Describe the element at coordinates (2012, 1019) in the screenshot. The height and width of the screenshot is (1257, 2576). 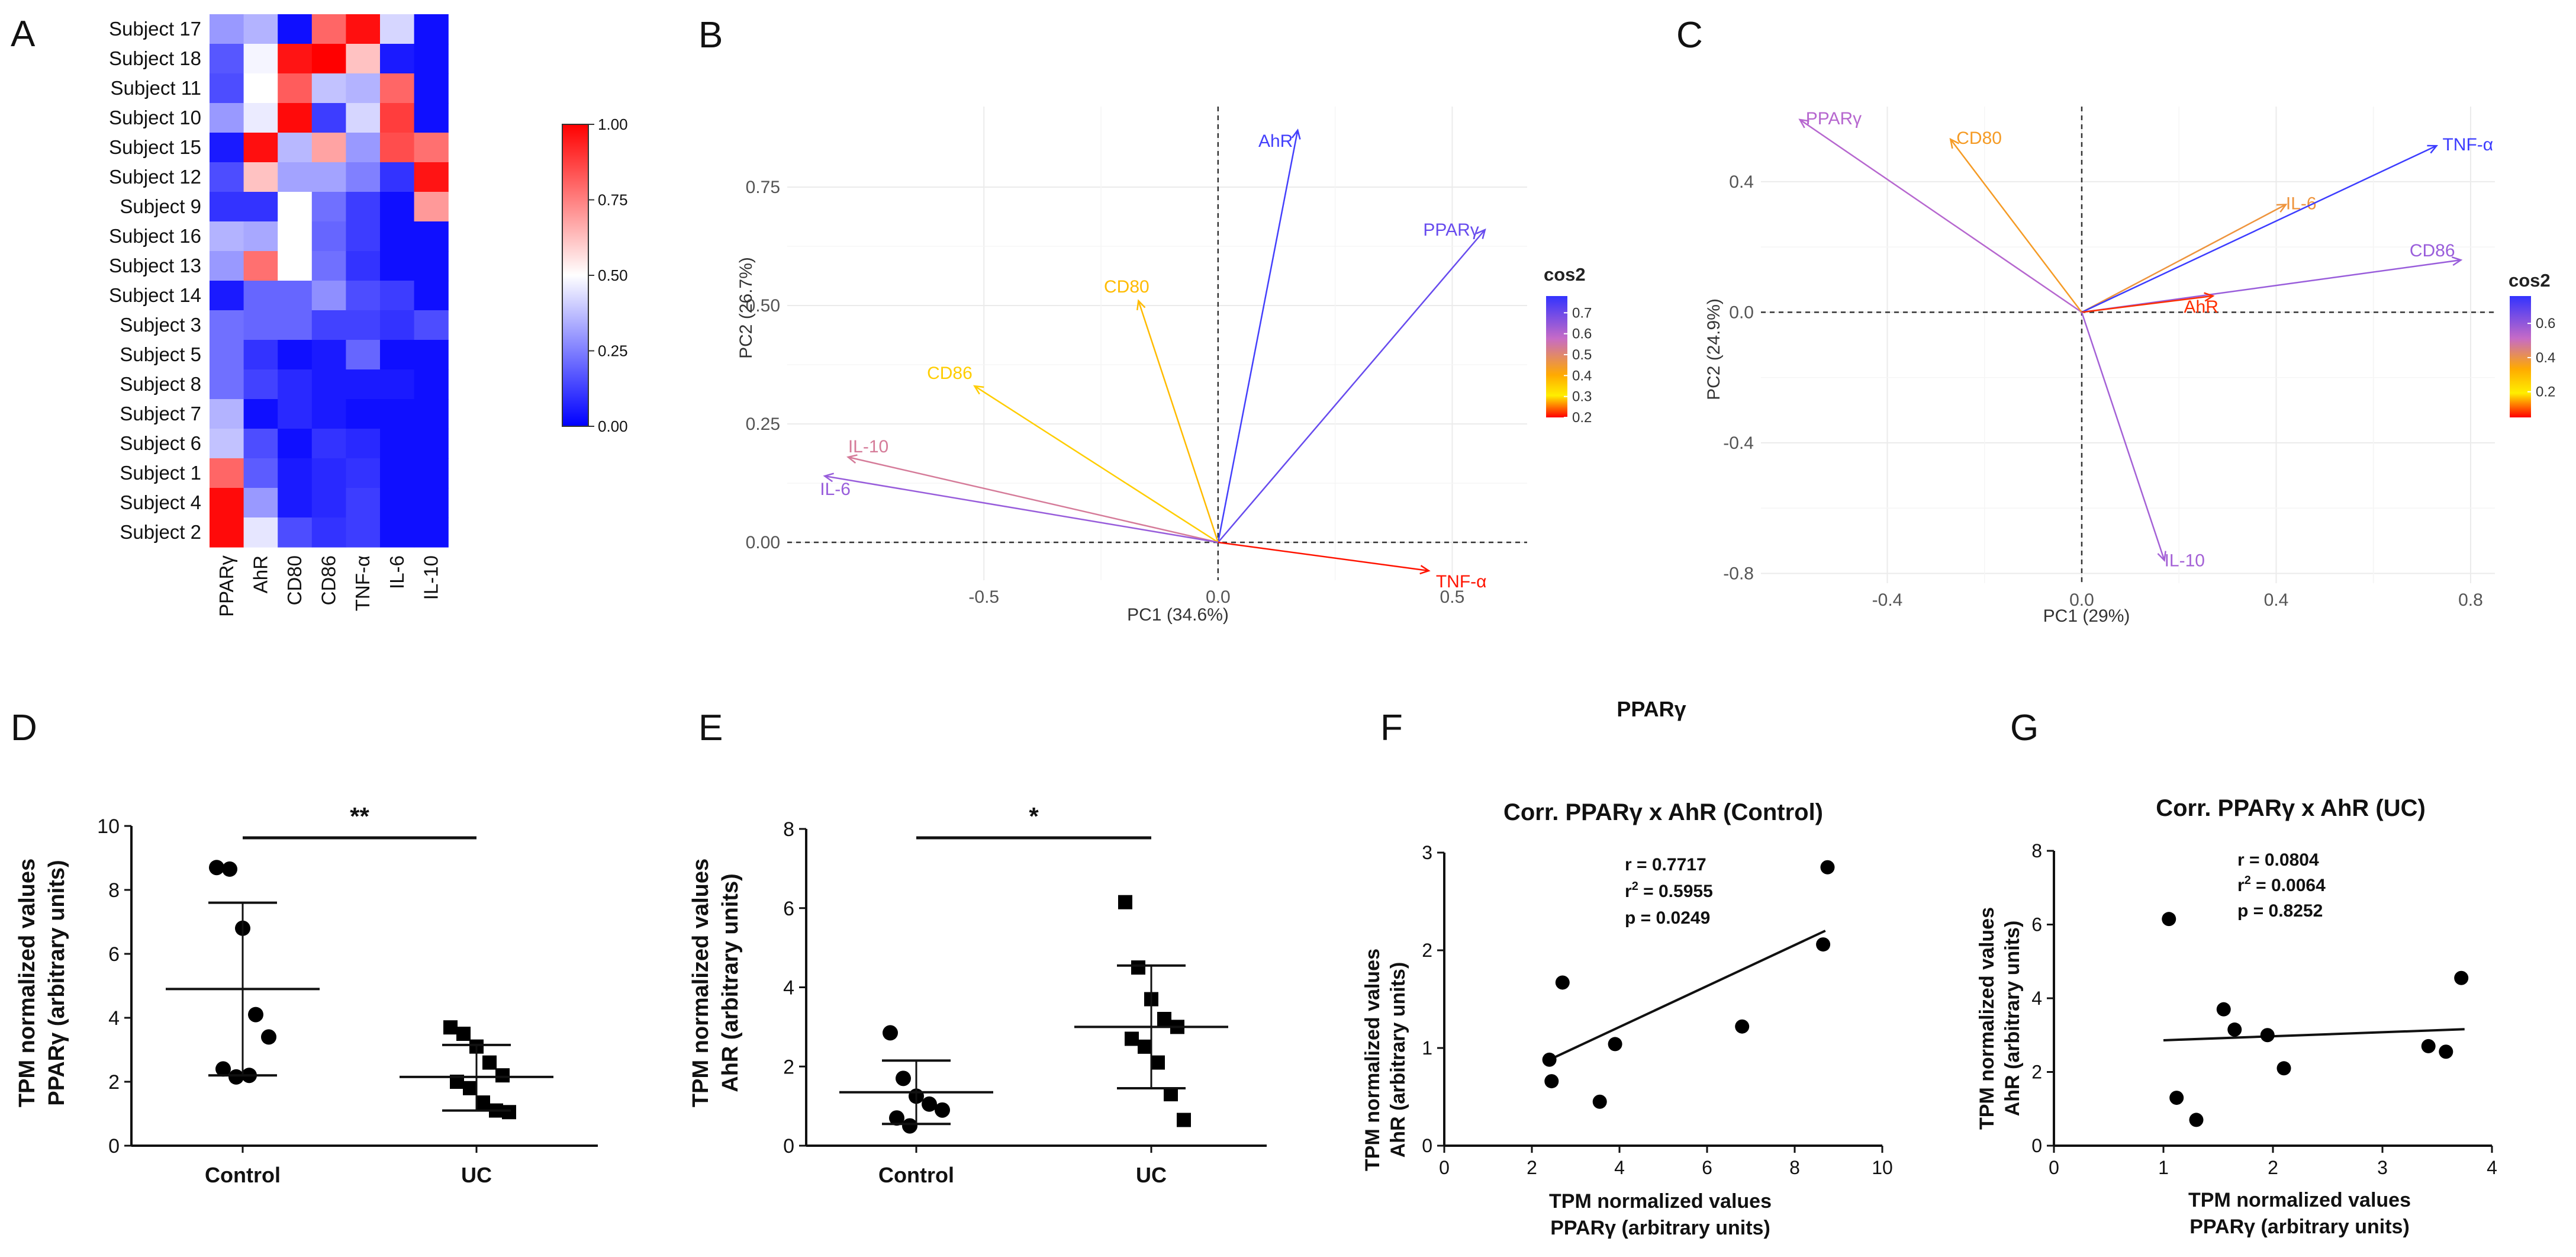
I see `g-y-label-line2: AhR (arbitrary units)` at that location.